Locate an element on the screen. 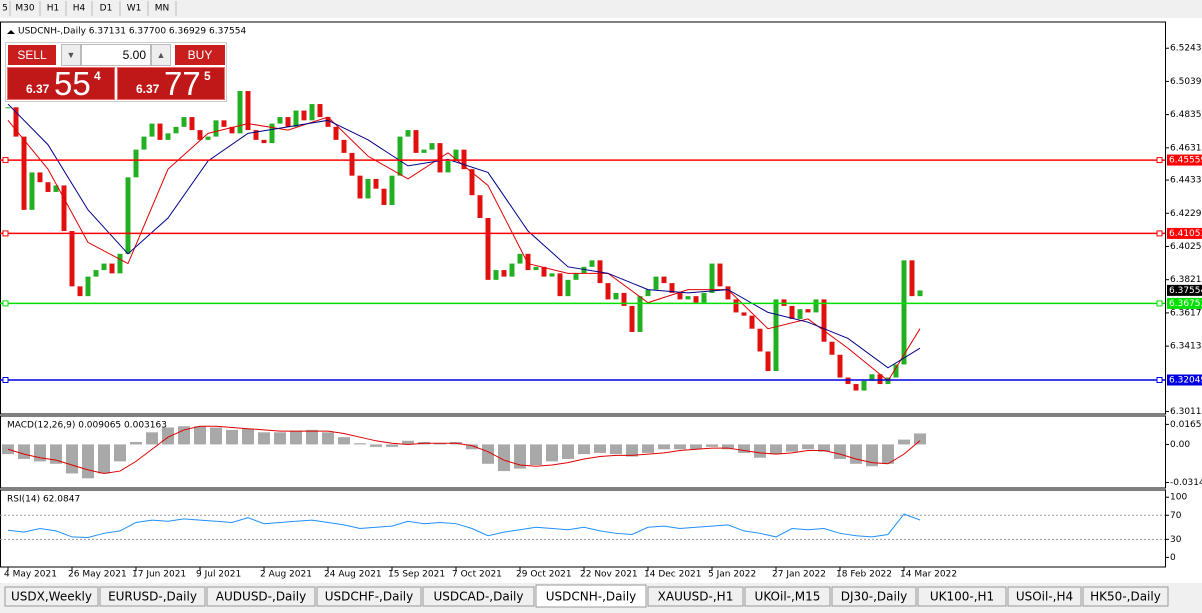 The height and width of the screenshot is (613, 1202). y-tick-label: 30 is located at coordinates (1176, 540).